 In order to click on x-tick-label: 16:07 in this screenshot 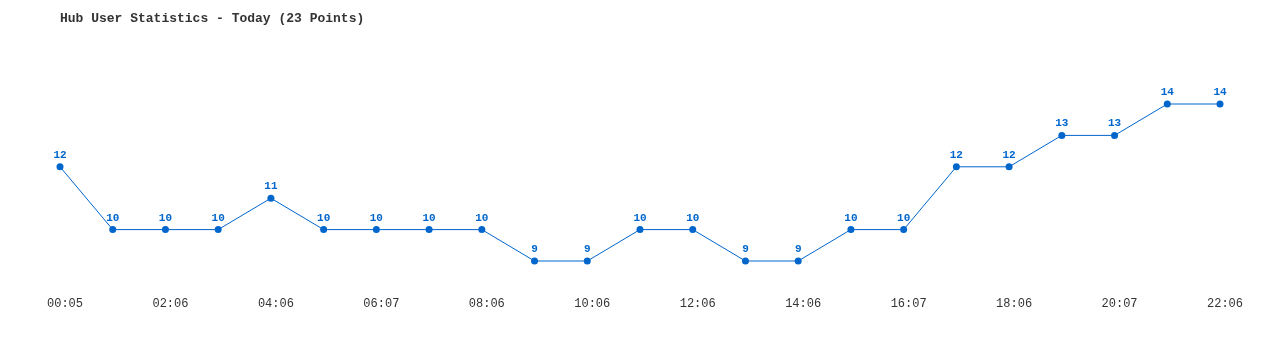, I will do `click(908, 304)`.